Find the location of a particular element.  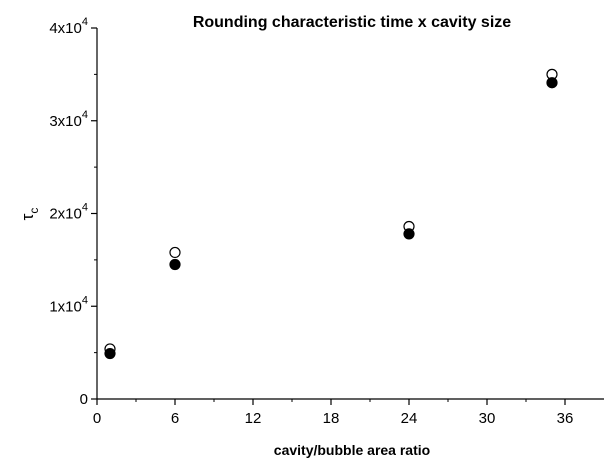

x-tick-label: 0 is located at coordinates (97, 418).